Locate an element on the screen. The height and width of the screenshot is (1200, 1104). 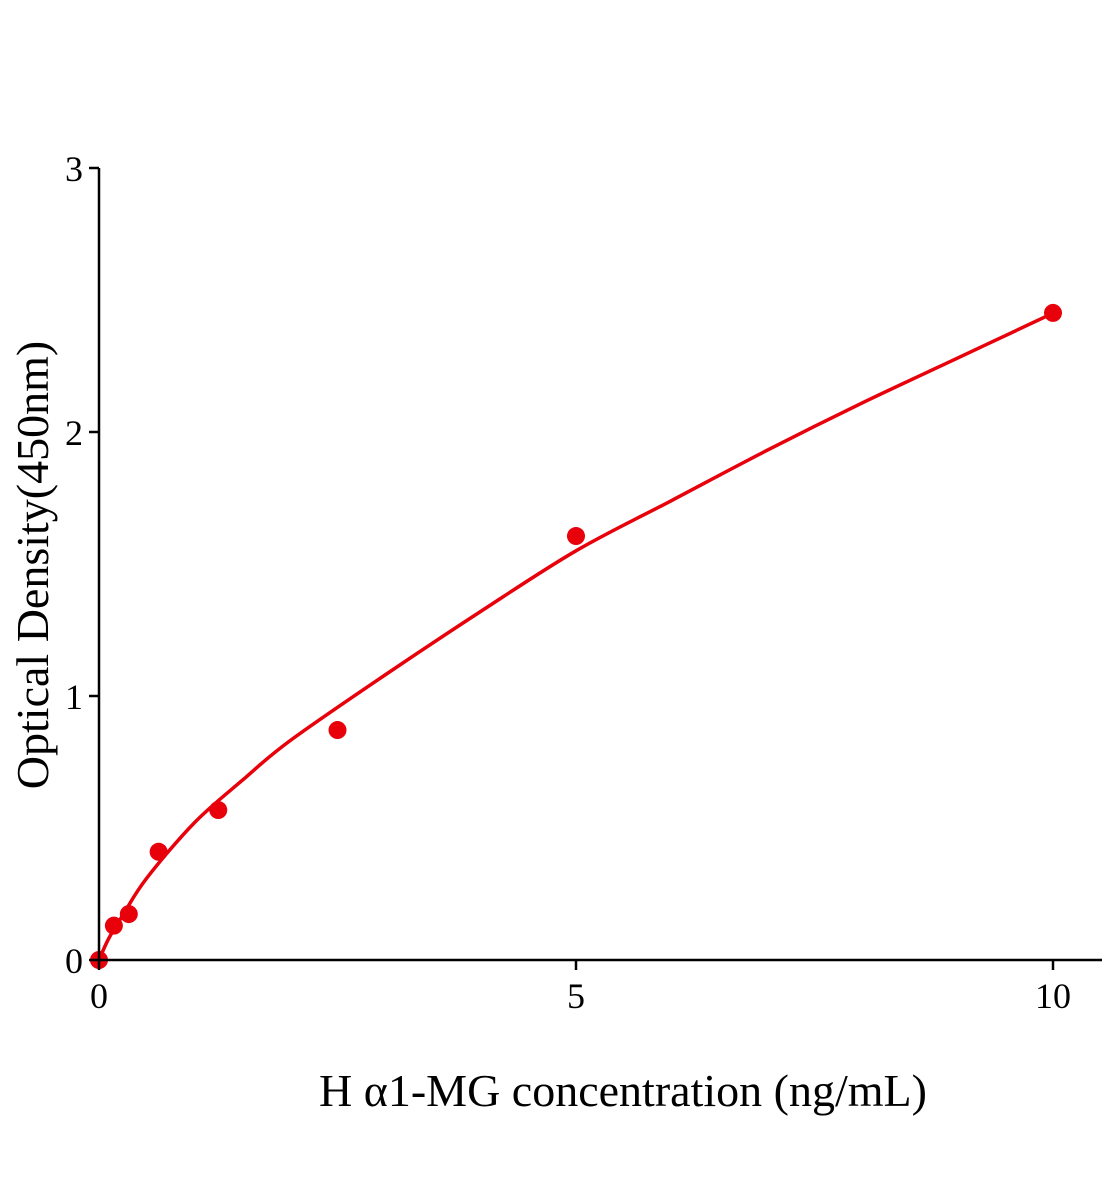
y-axis-title: Optical Density(450nm) is located at coordinates (32, 565).